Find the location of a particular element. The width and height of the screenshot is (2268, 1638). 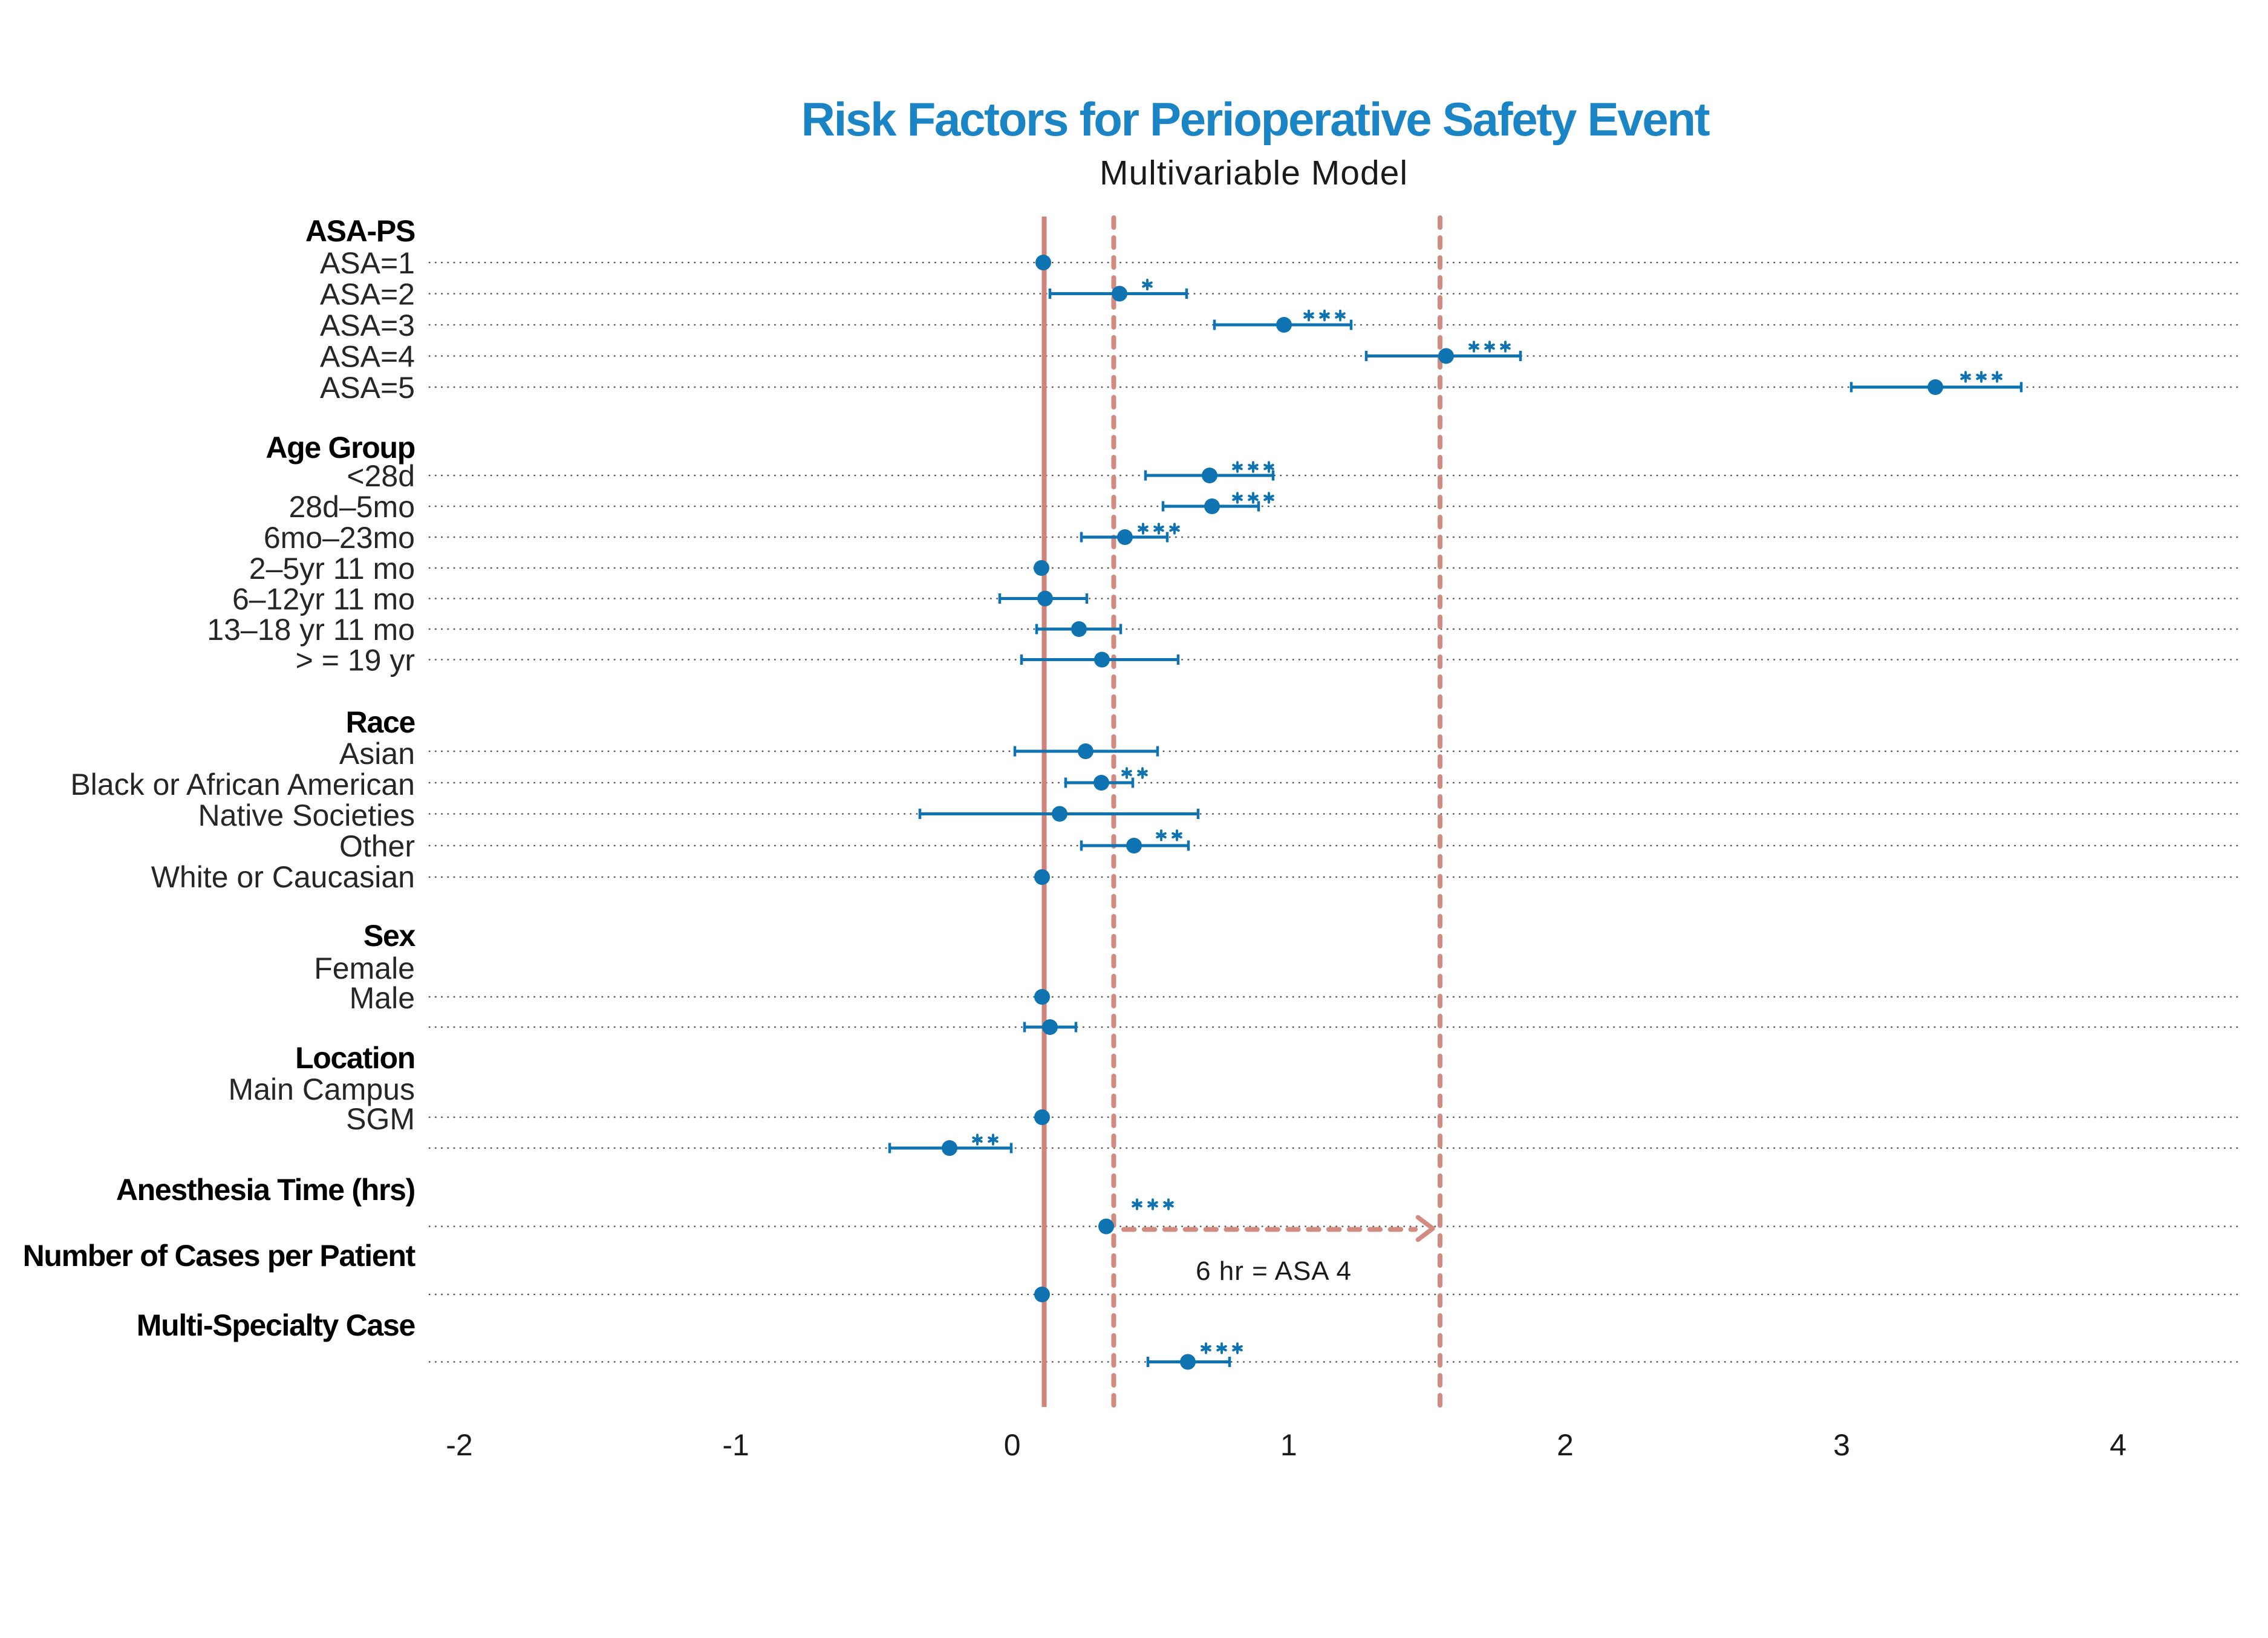

svg-text: -2 is located at coordinates (459, 1445).